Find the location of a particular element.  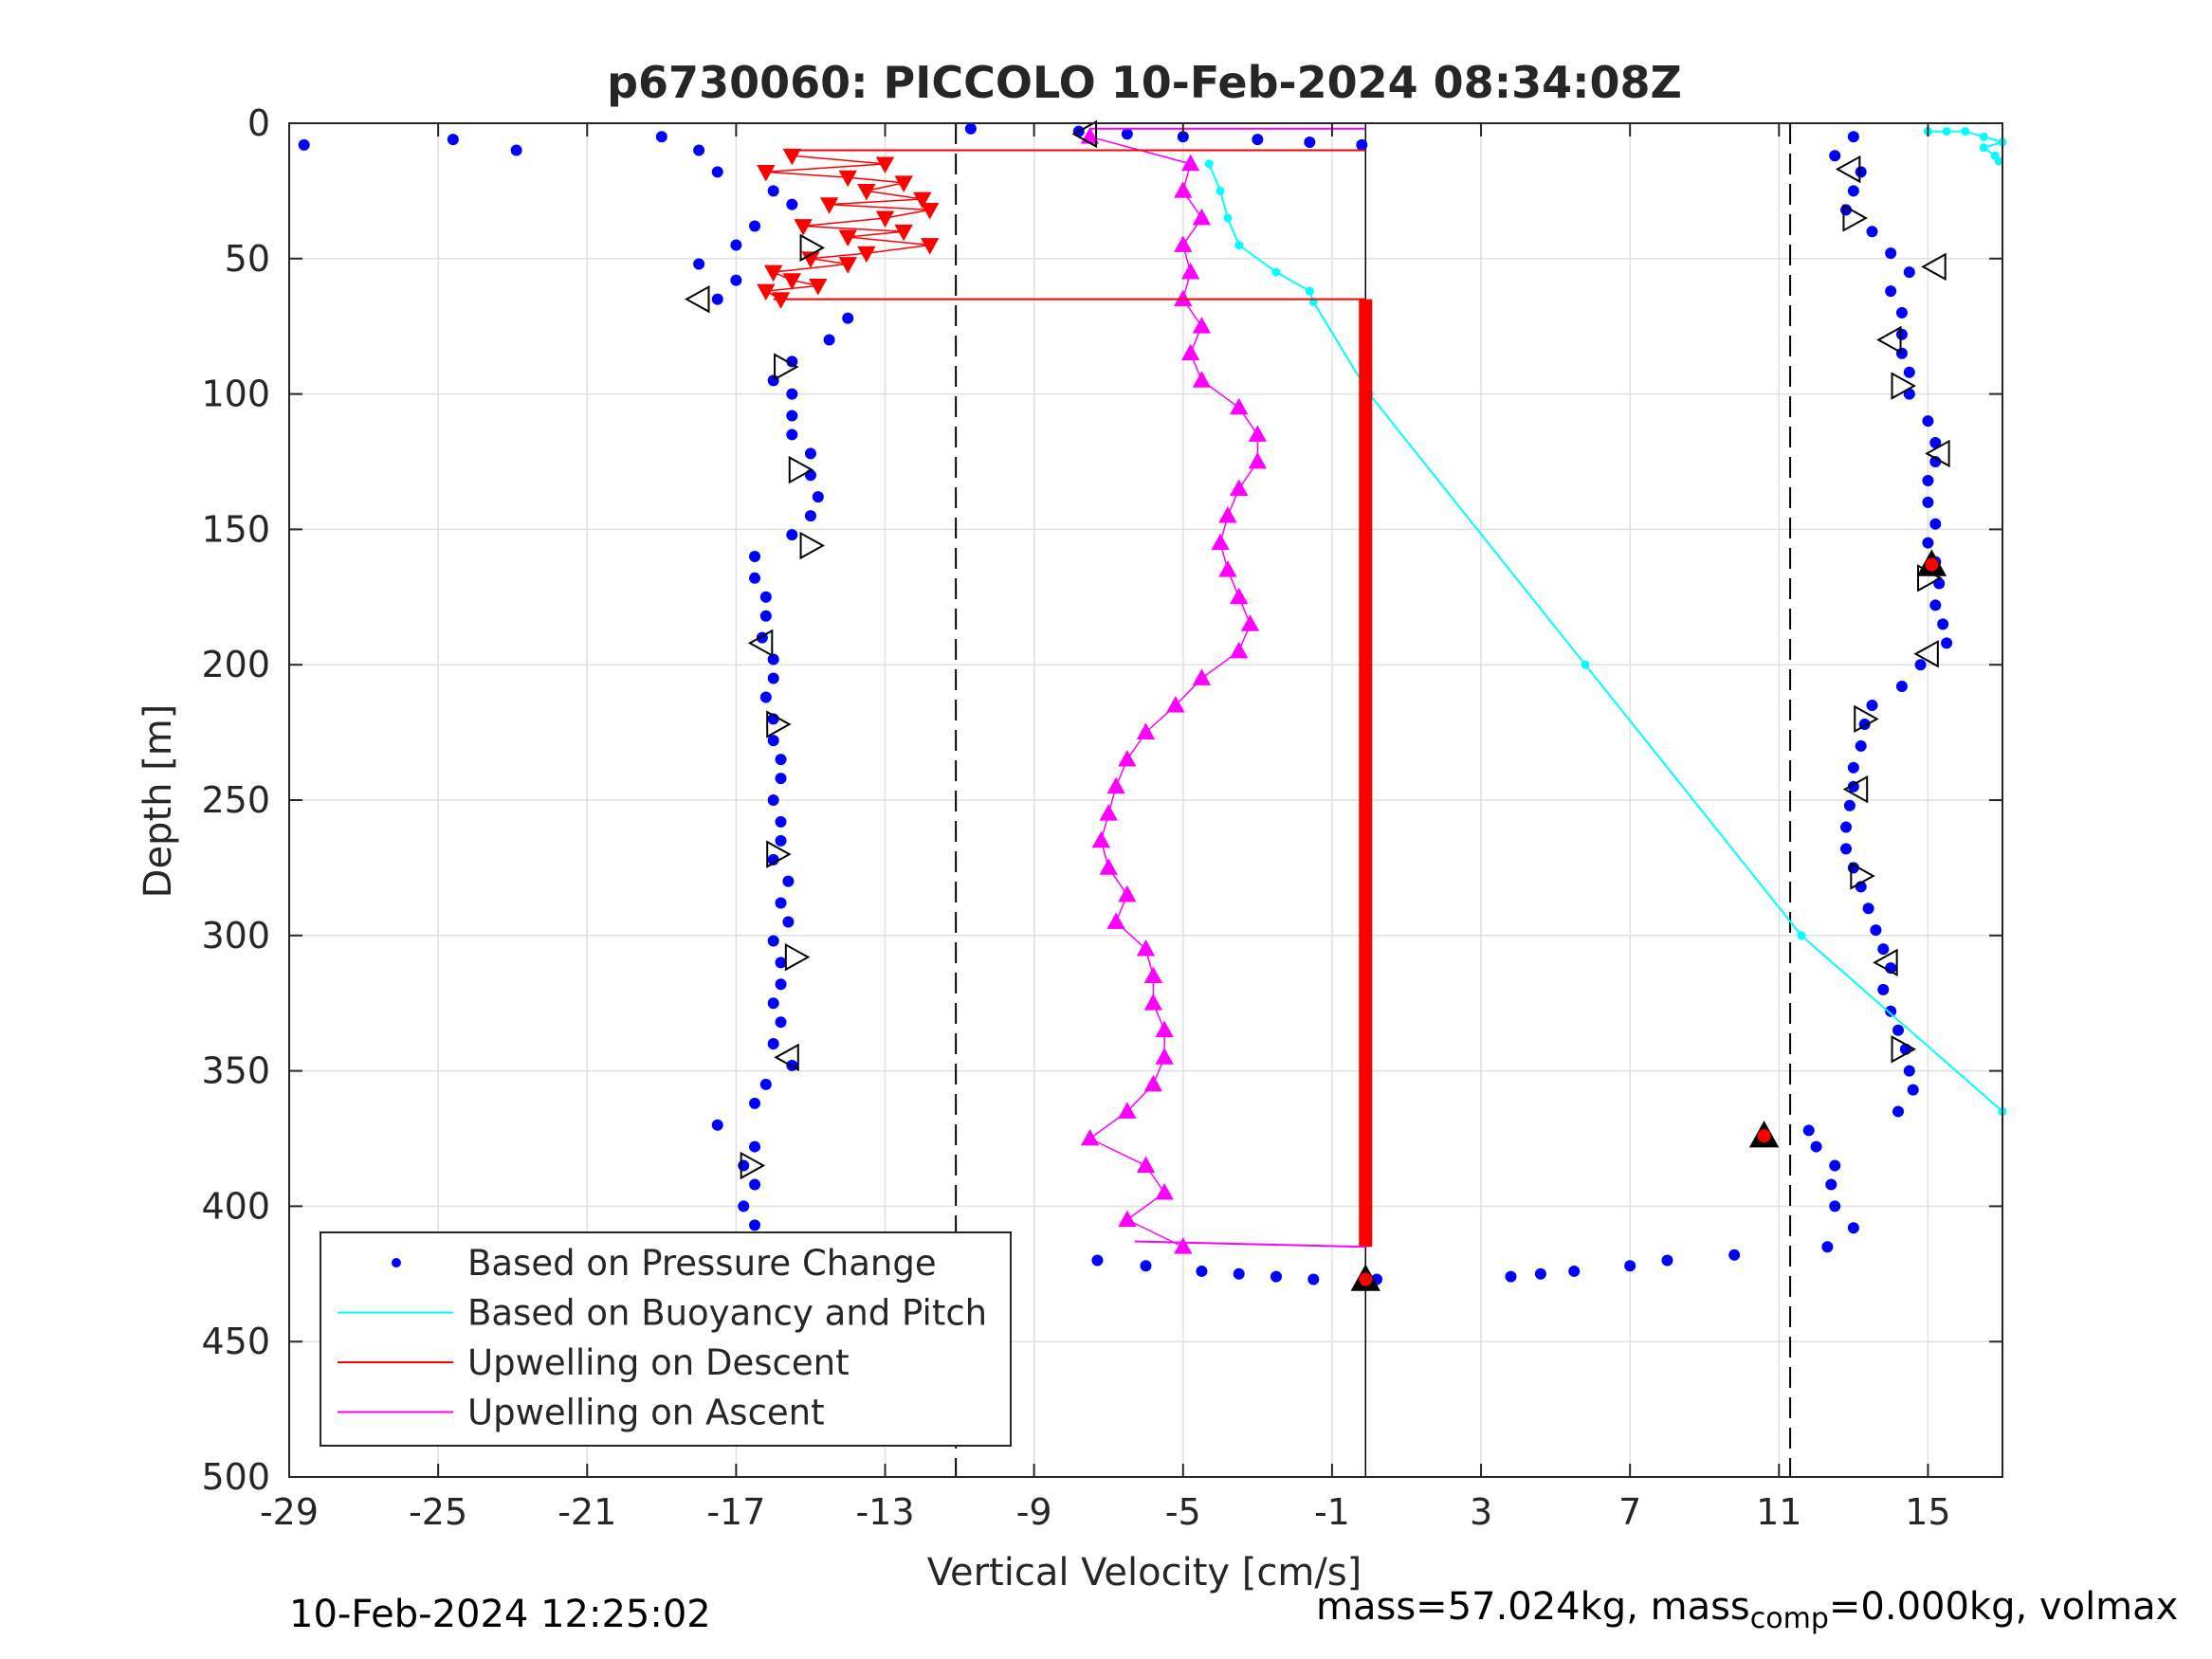

x-tick-label: -1 is located at coordinates (1332, 1512).